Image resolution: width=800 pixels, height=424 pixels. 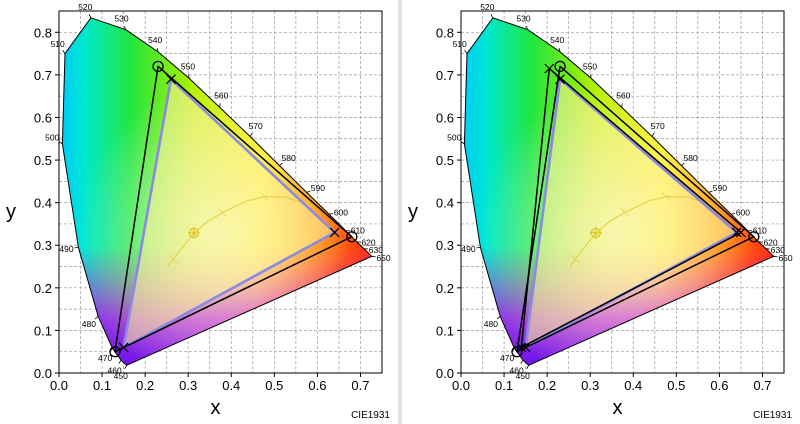 I want to click on wavelength-label: 570, so click(x=658, y=126).